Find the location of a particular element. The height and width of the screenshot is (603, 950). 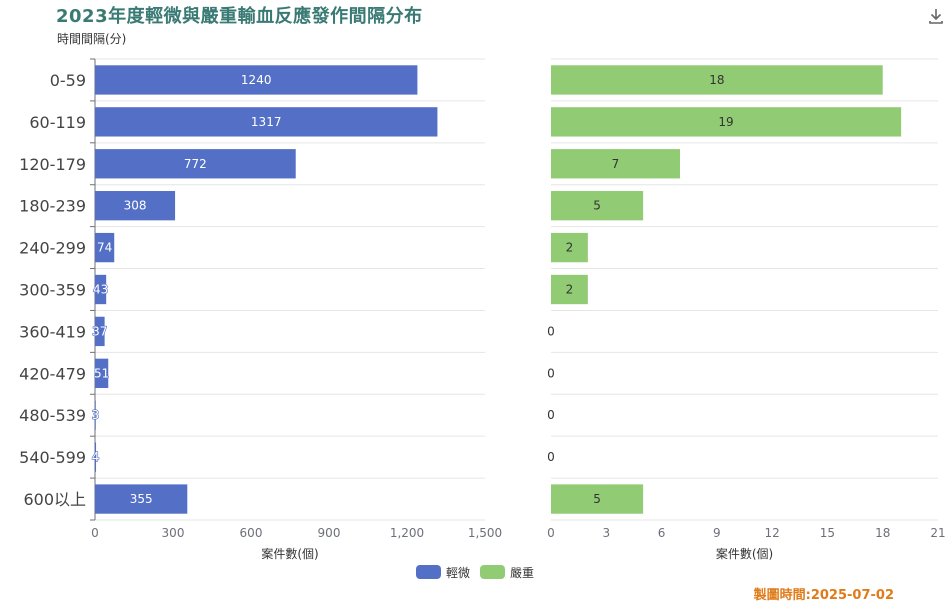

data-label: 772 is located at coordinates (195, 164).